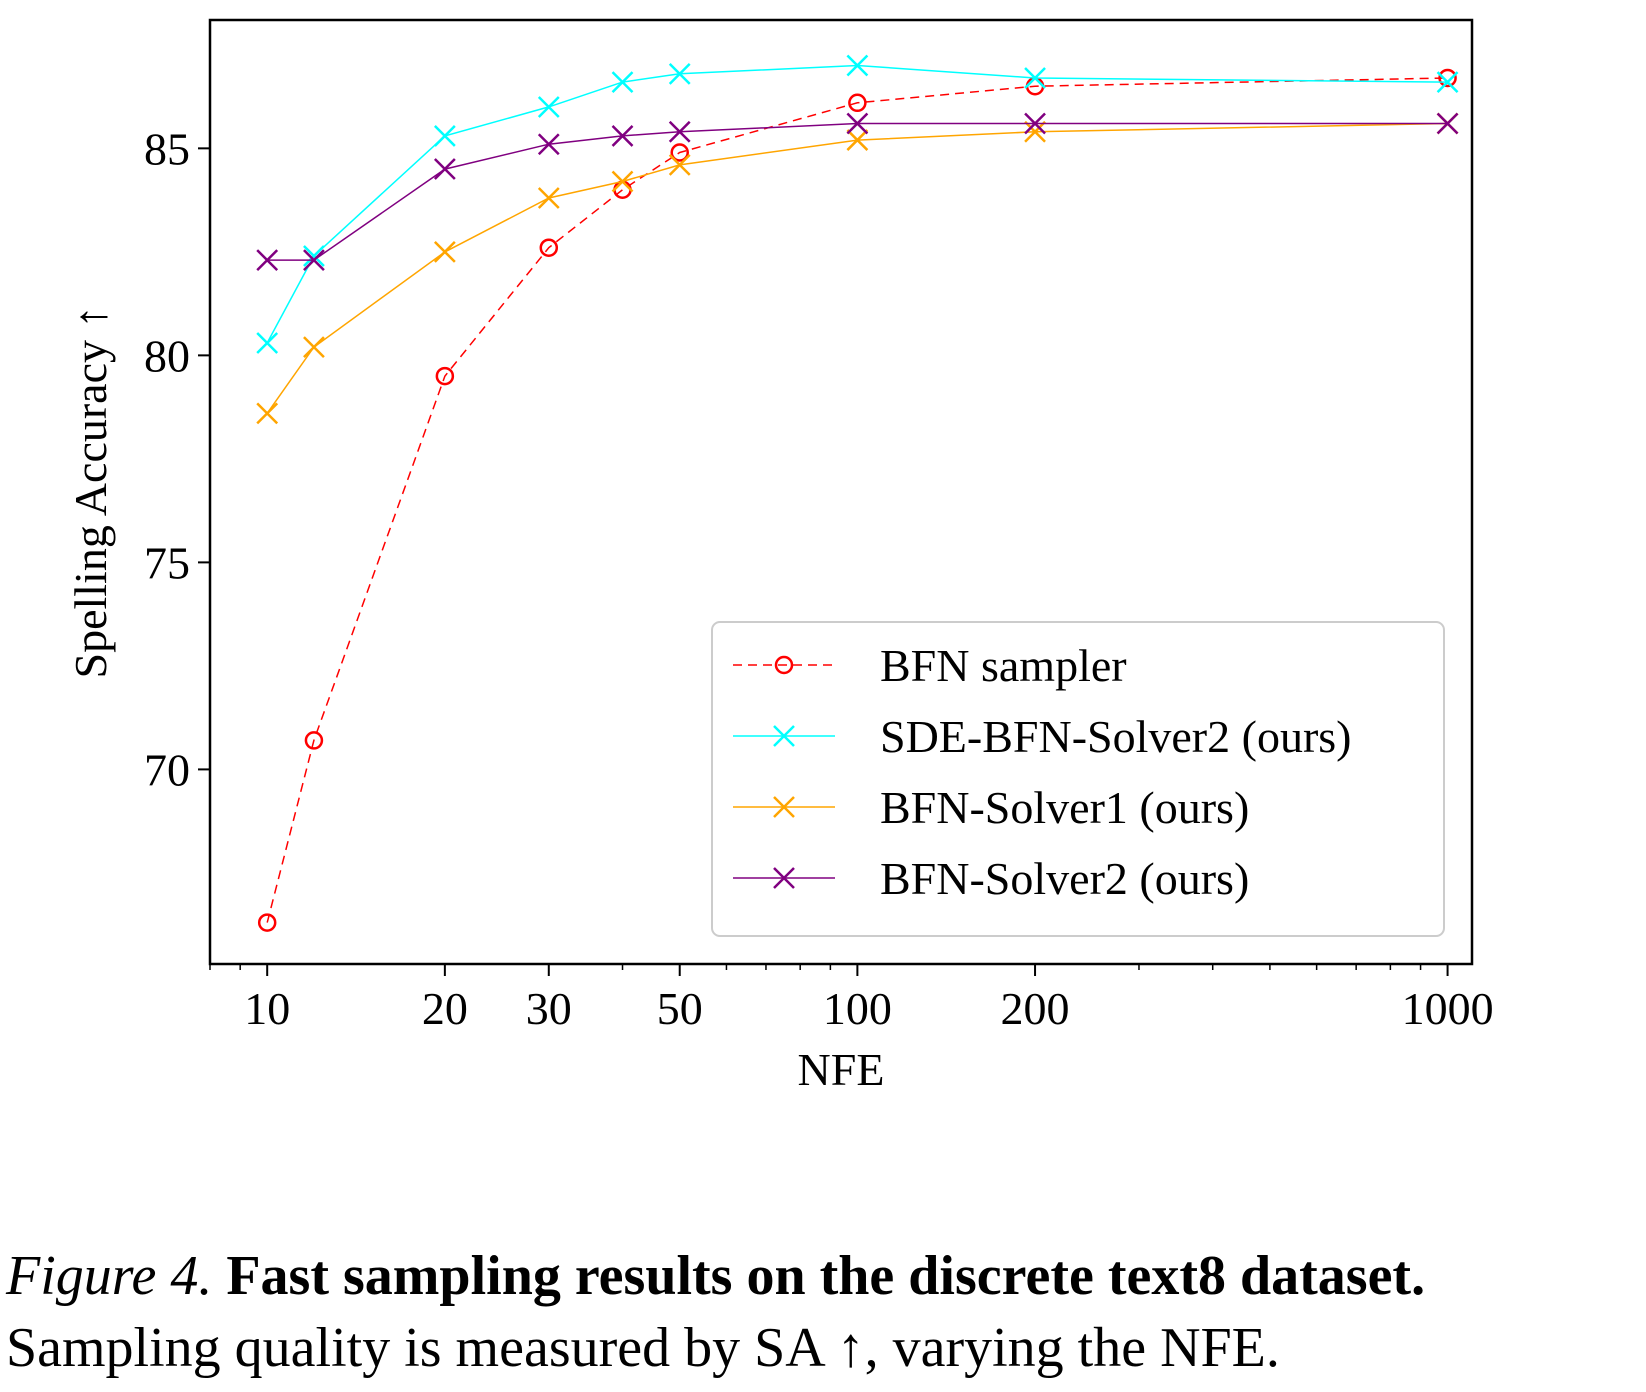 Image resolution: width=1646 pixels, height=1392 pixels. I want to click on legend-entry: BFN-Solver2 (ours), so click(991, 878).